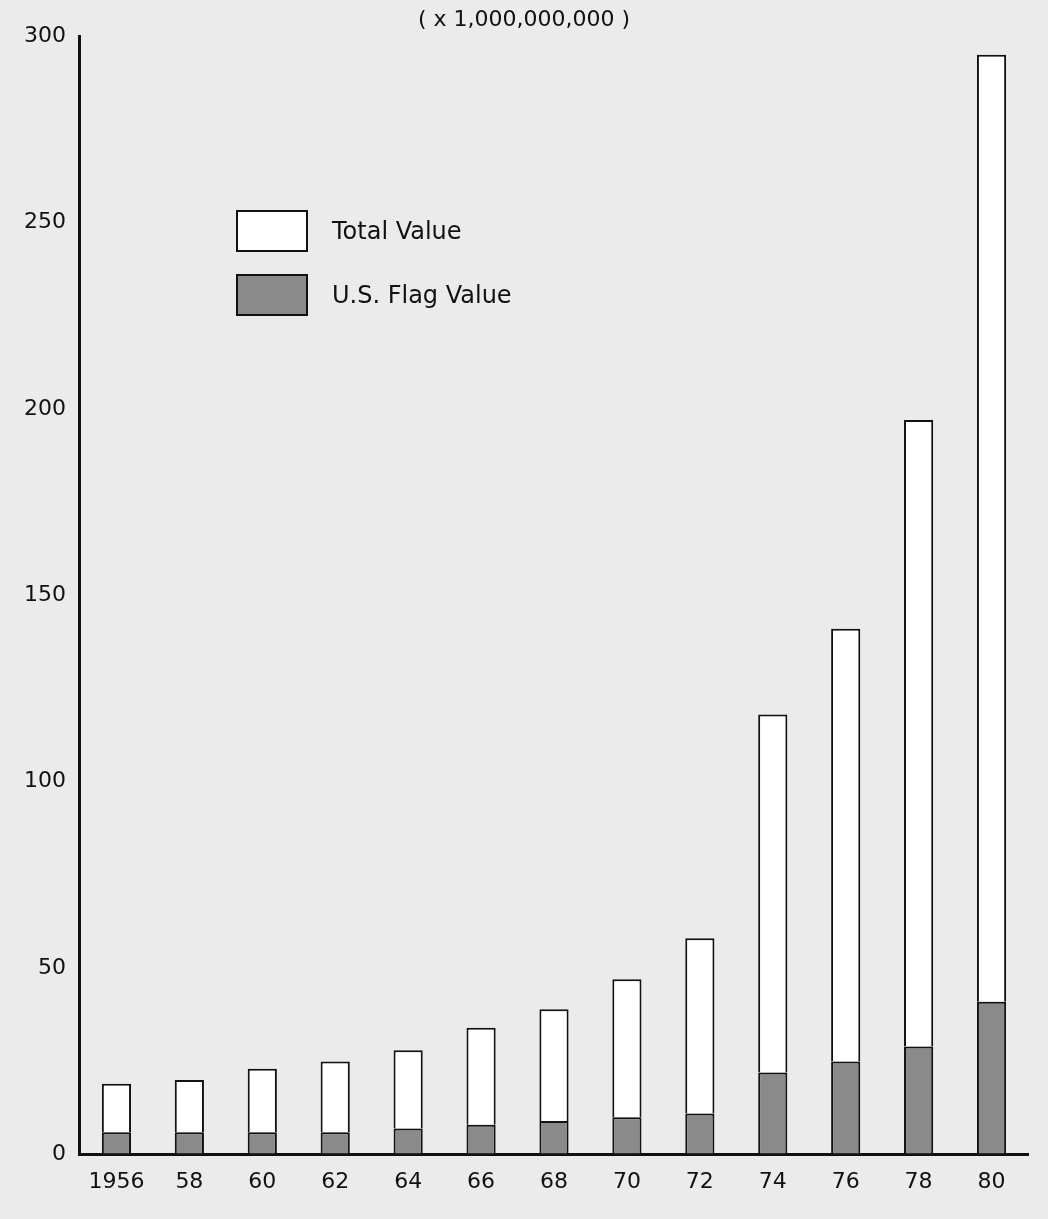 This screenshot has height=1219, width=1048. What do you see at coordinates (44, 780) in the screenshot?
I see `y-tick-label: 100` at bounding box center [44, 780].